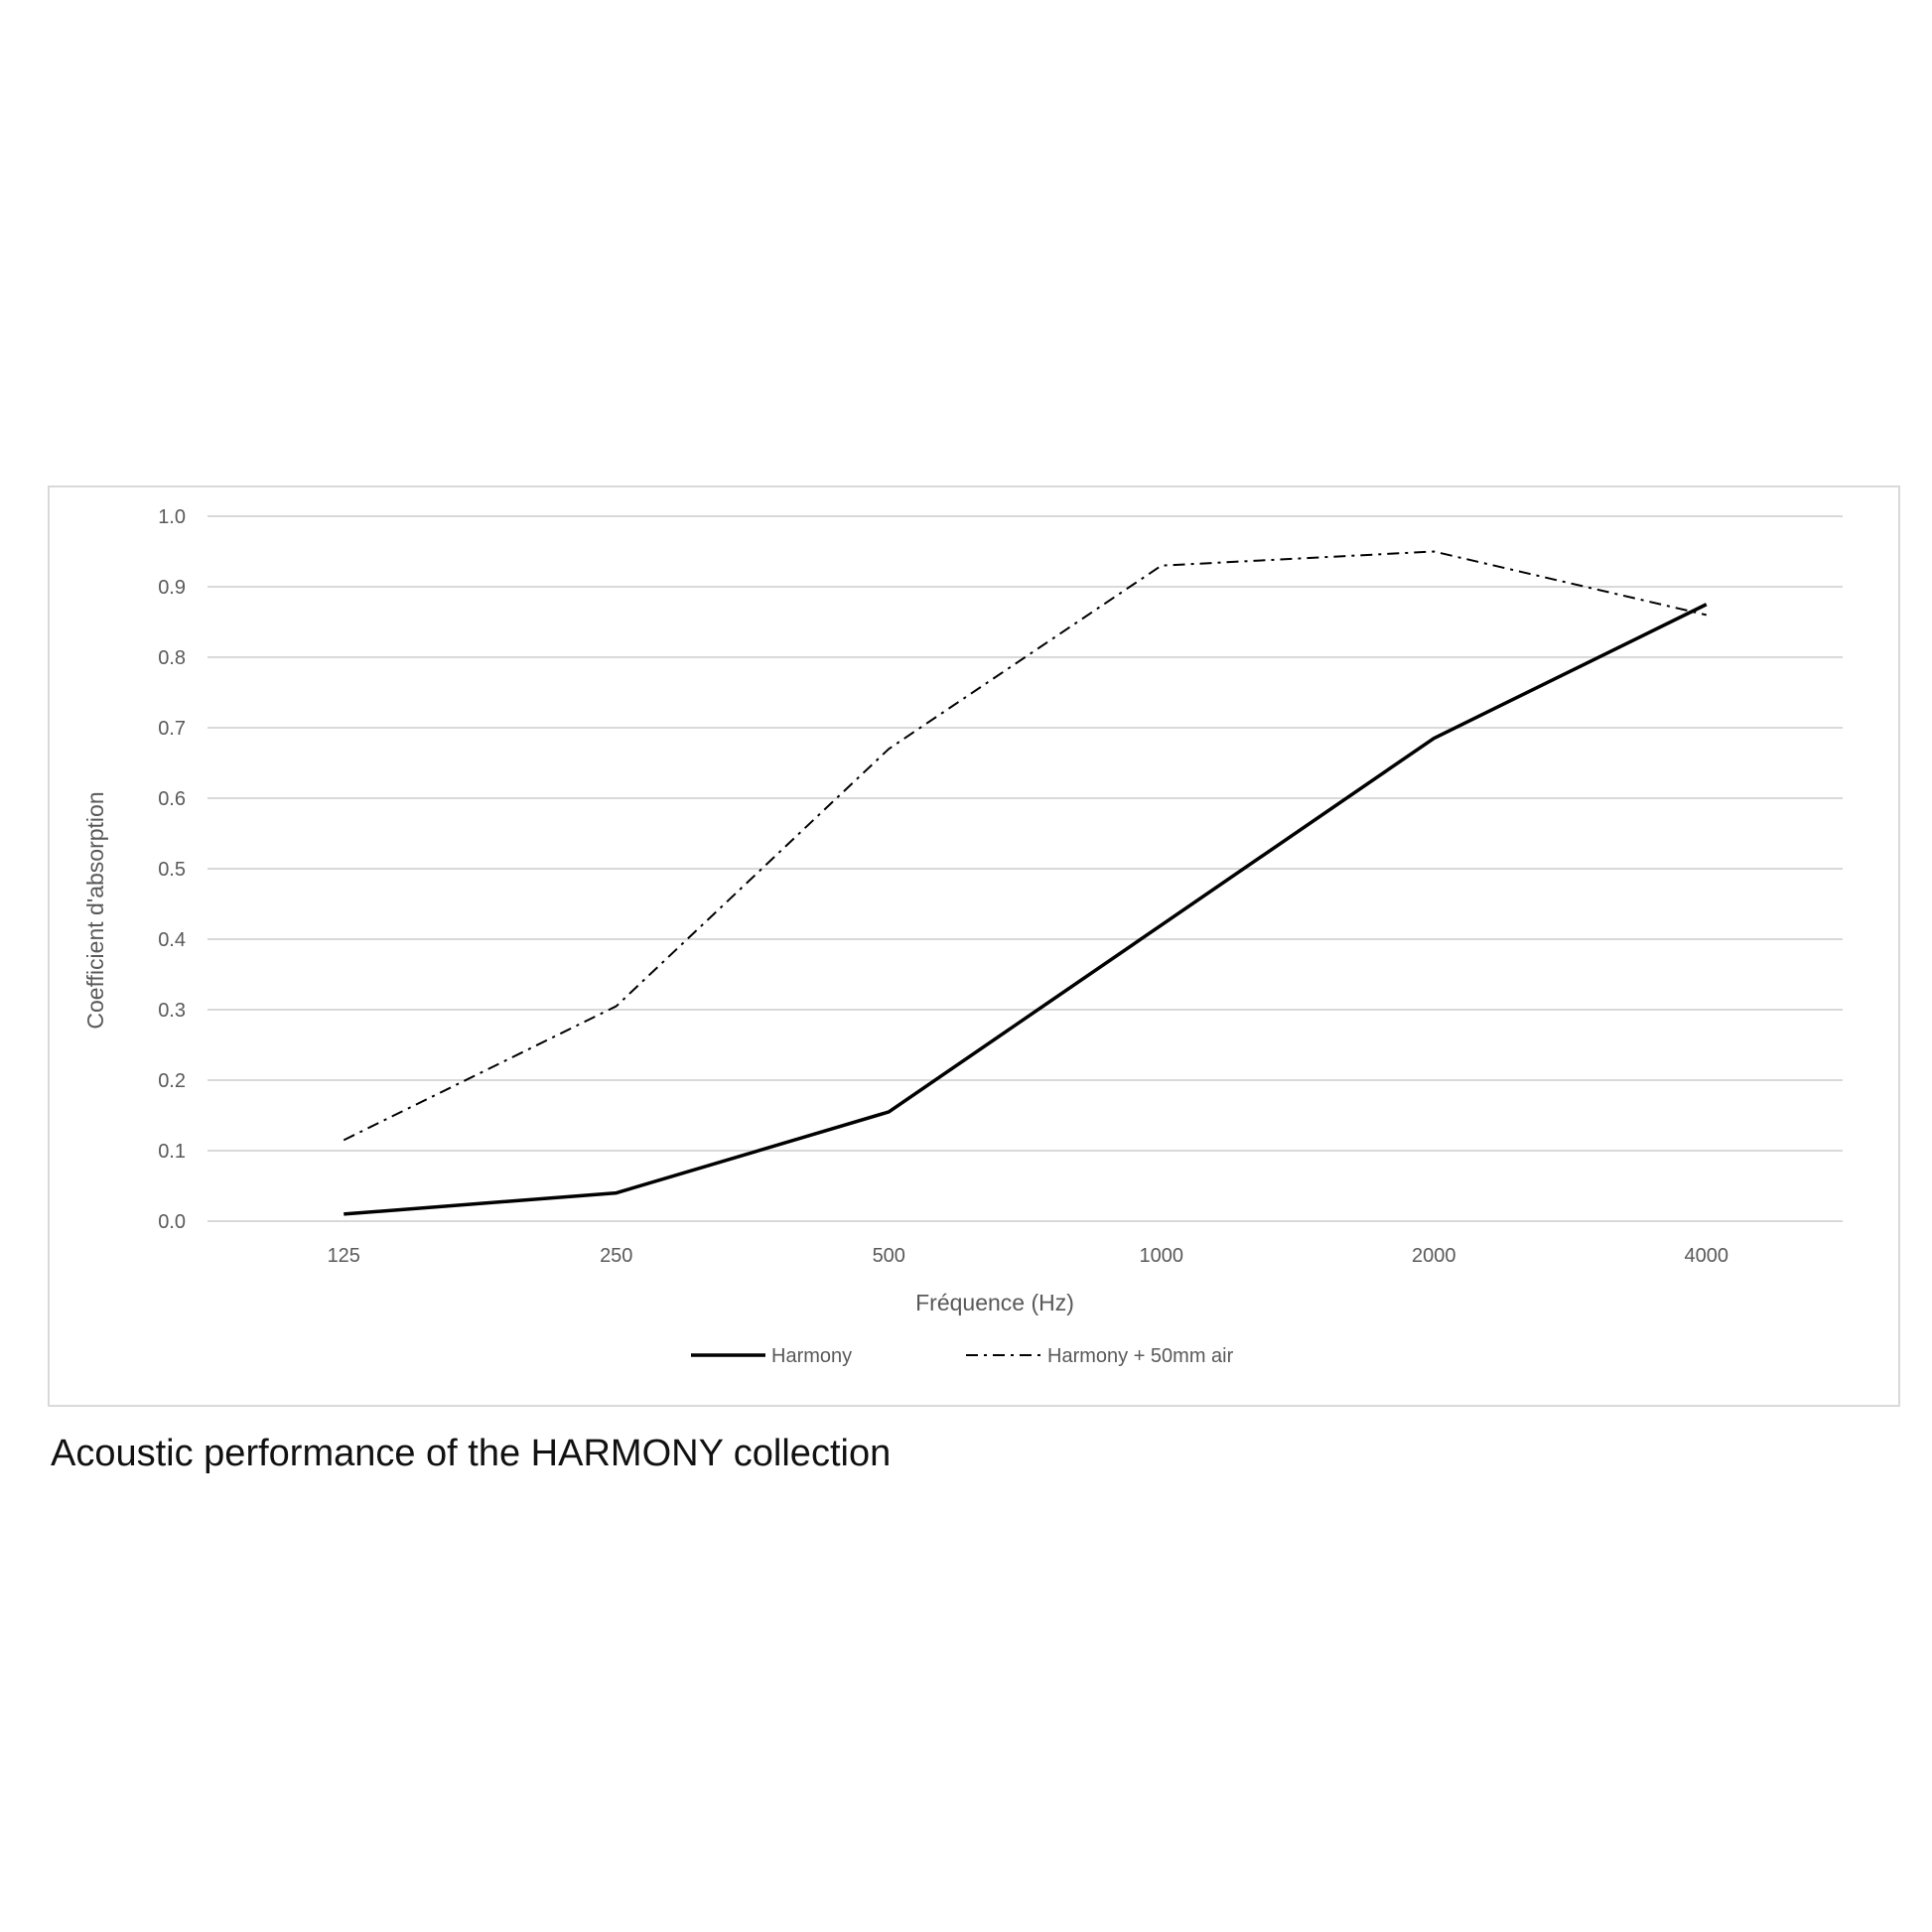  Describe the element at coordinates (172, 658) in the screenshot. I see `y-tick-label: 0.8` at that location.